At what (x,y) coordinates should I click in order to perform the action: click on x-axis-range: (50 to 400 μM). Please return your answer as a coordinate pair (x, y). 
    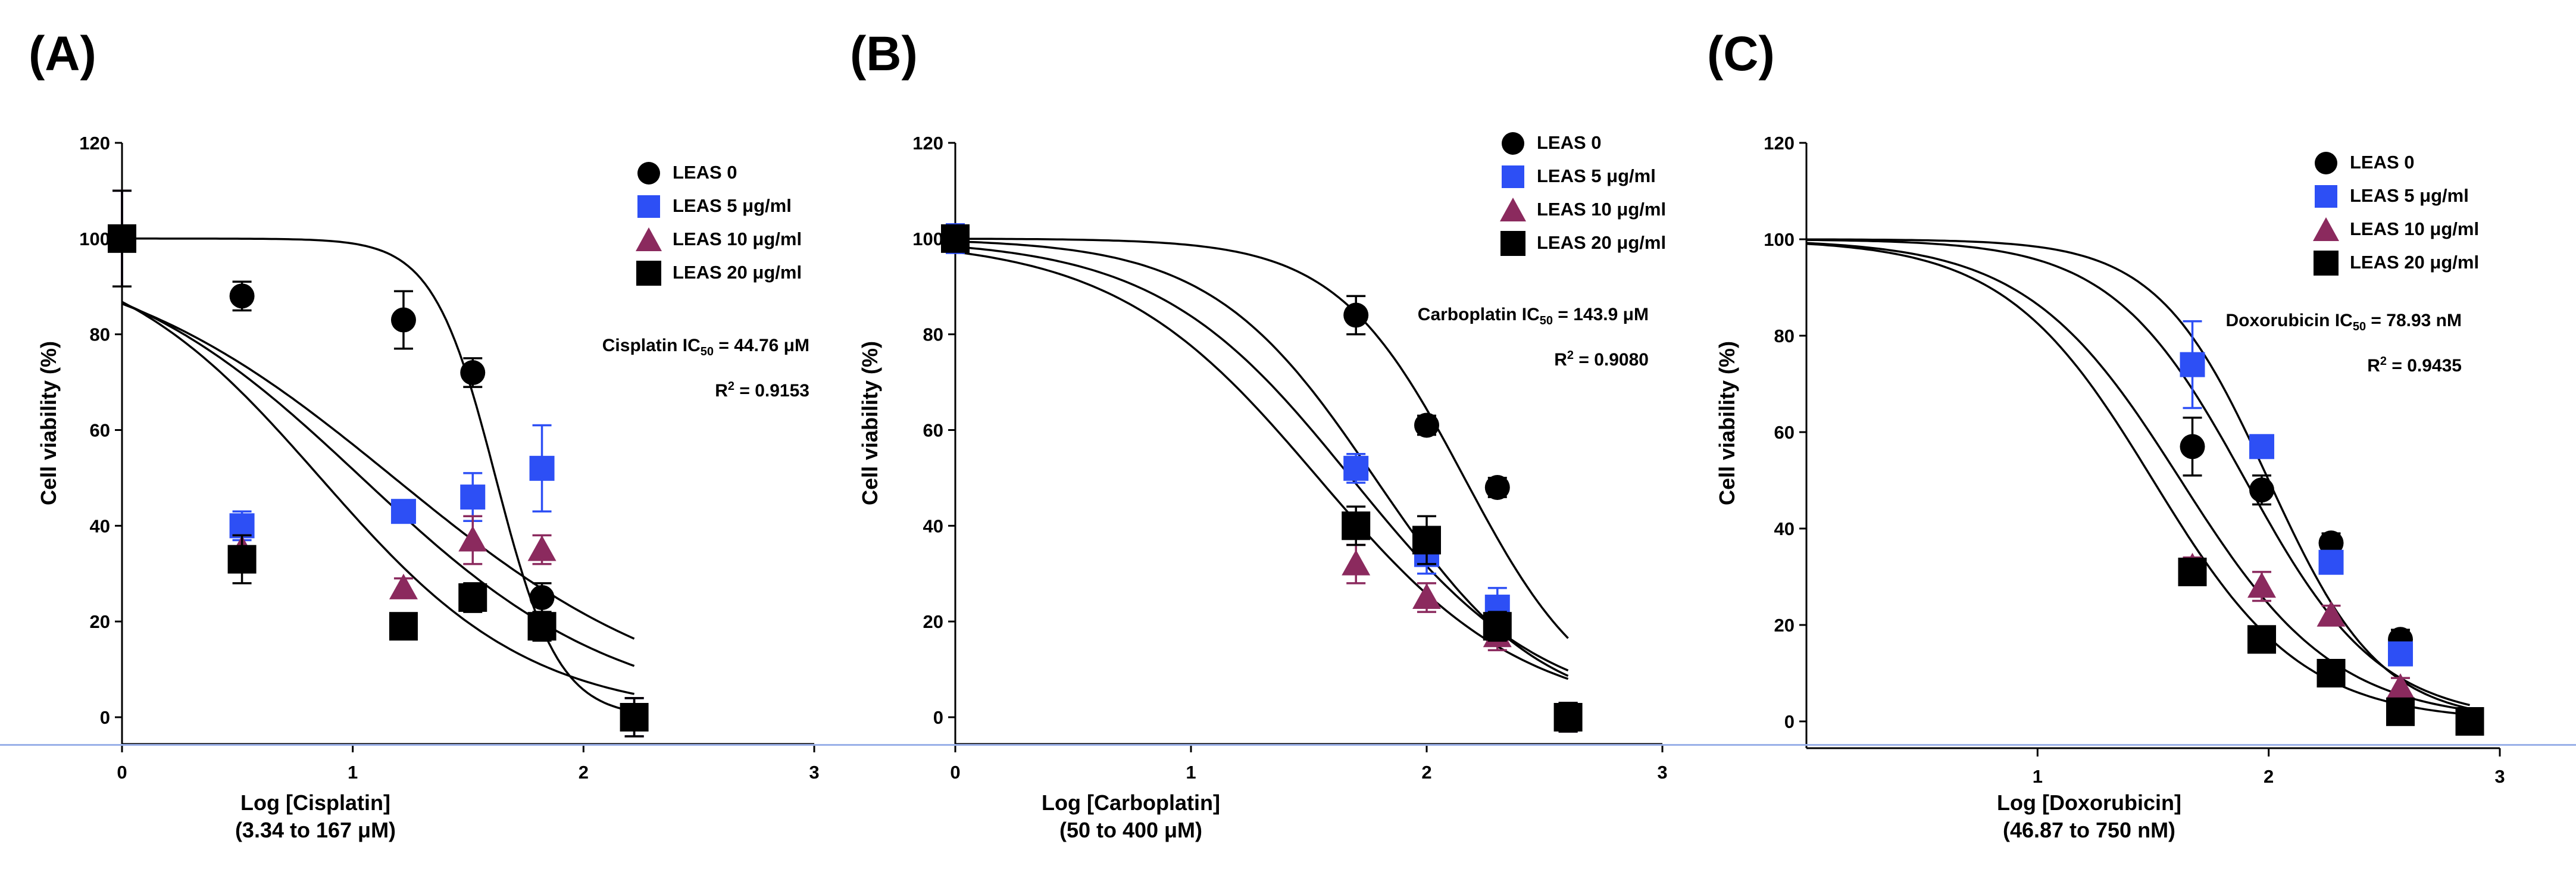
    Looking at the image, I should click on (1131, 830).